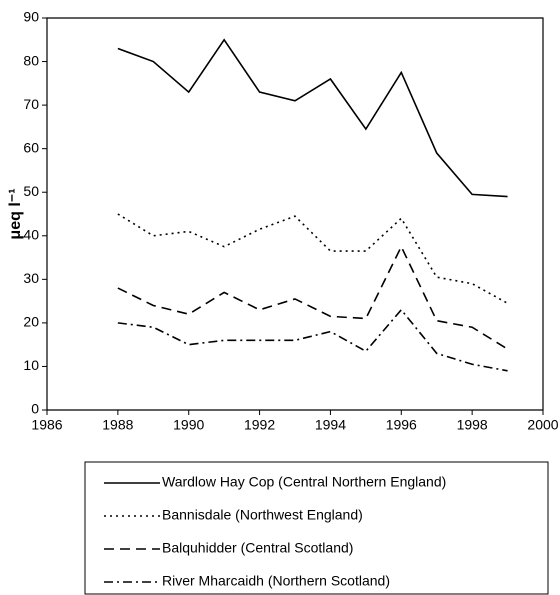  I want to click on legend-label: Balquhidder (Central Scotland), so click(257, 548).